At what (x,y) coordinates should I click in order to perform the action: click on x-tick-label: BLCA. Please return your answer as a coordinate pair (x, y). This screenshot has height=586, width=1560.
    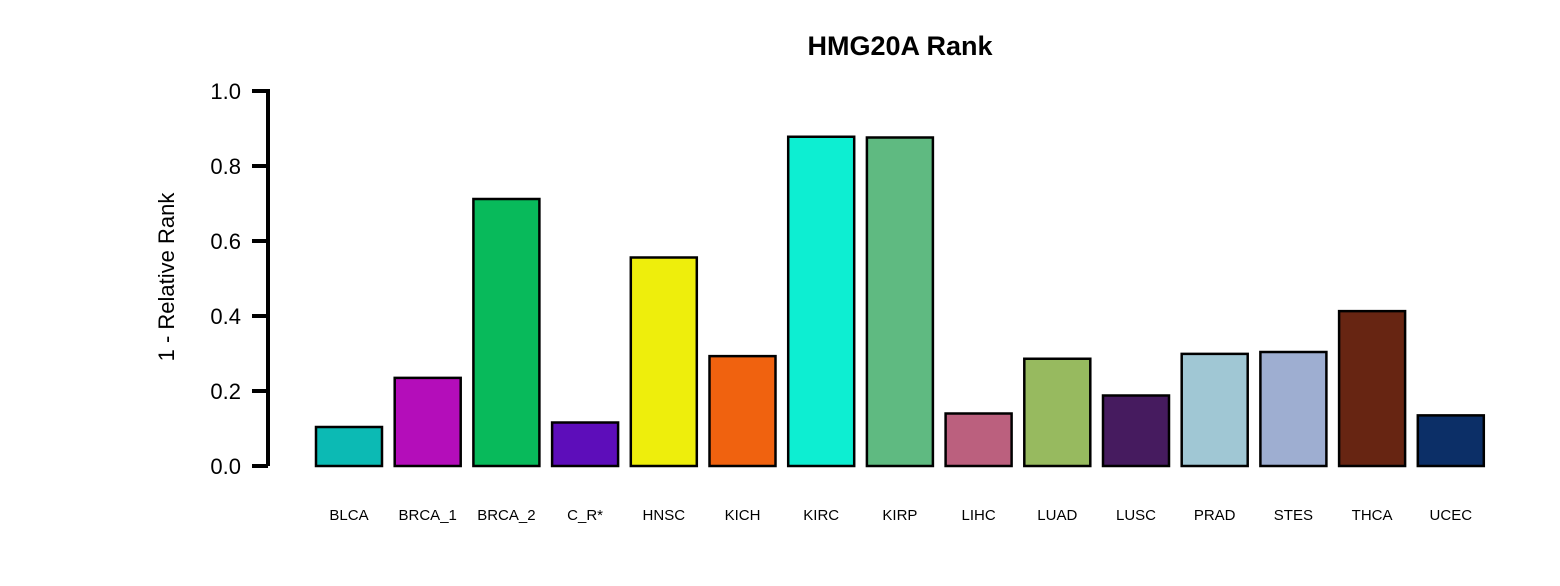
    Looking at the image, I should click on (348, 515).